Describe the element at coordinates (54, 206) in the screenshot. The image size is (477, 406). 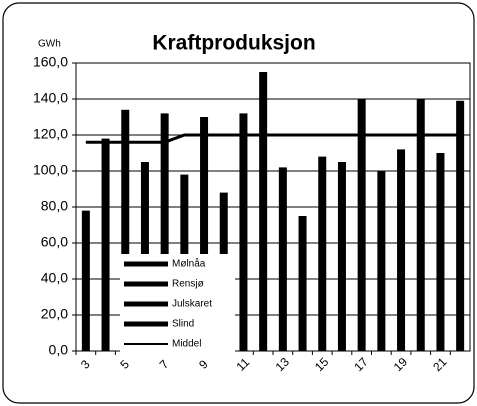
I see `y-tick-label: 80,0` at that location.